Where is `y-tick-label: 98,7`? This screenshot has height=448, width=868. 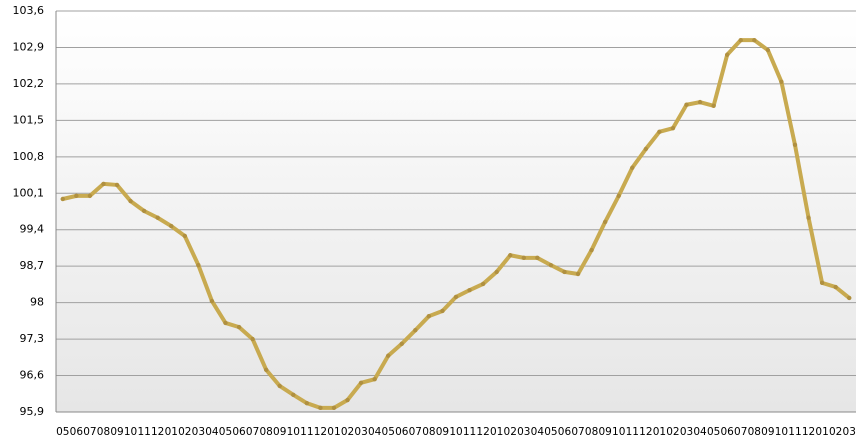 y-tick-label: 98,7 is located at coordinates (32, 265).